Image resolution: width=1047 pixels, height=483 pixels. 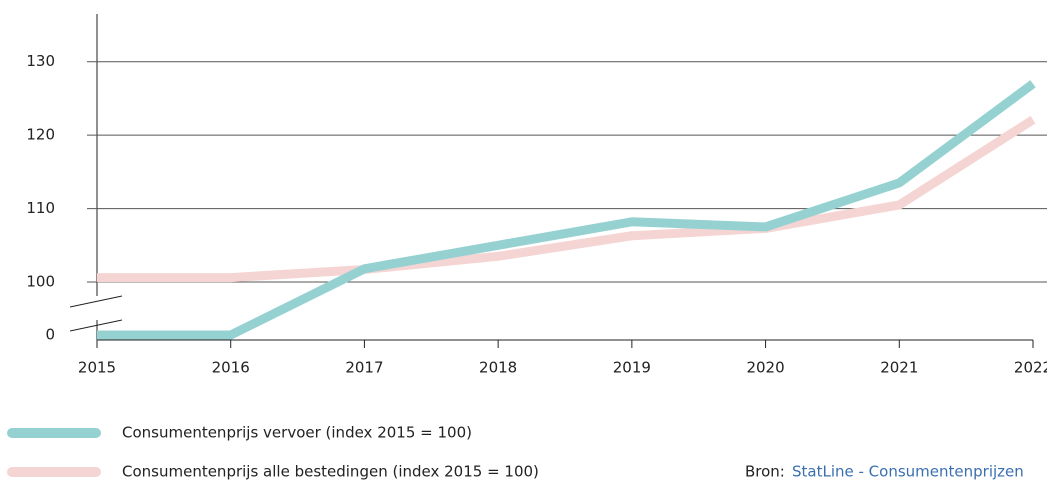 What do you see at coordinates (364, 368) in the screenshot?
I see `x-tick-label: 2017` at bounding box center [364, 368].